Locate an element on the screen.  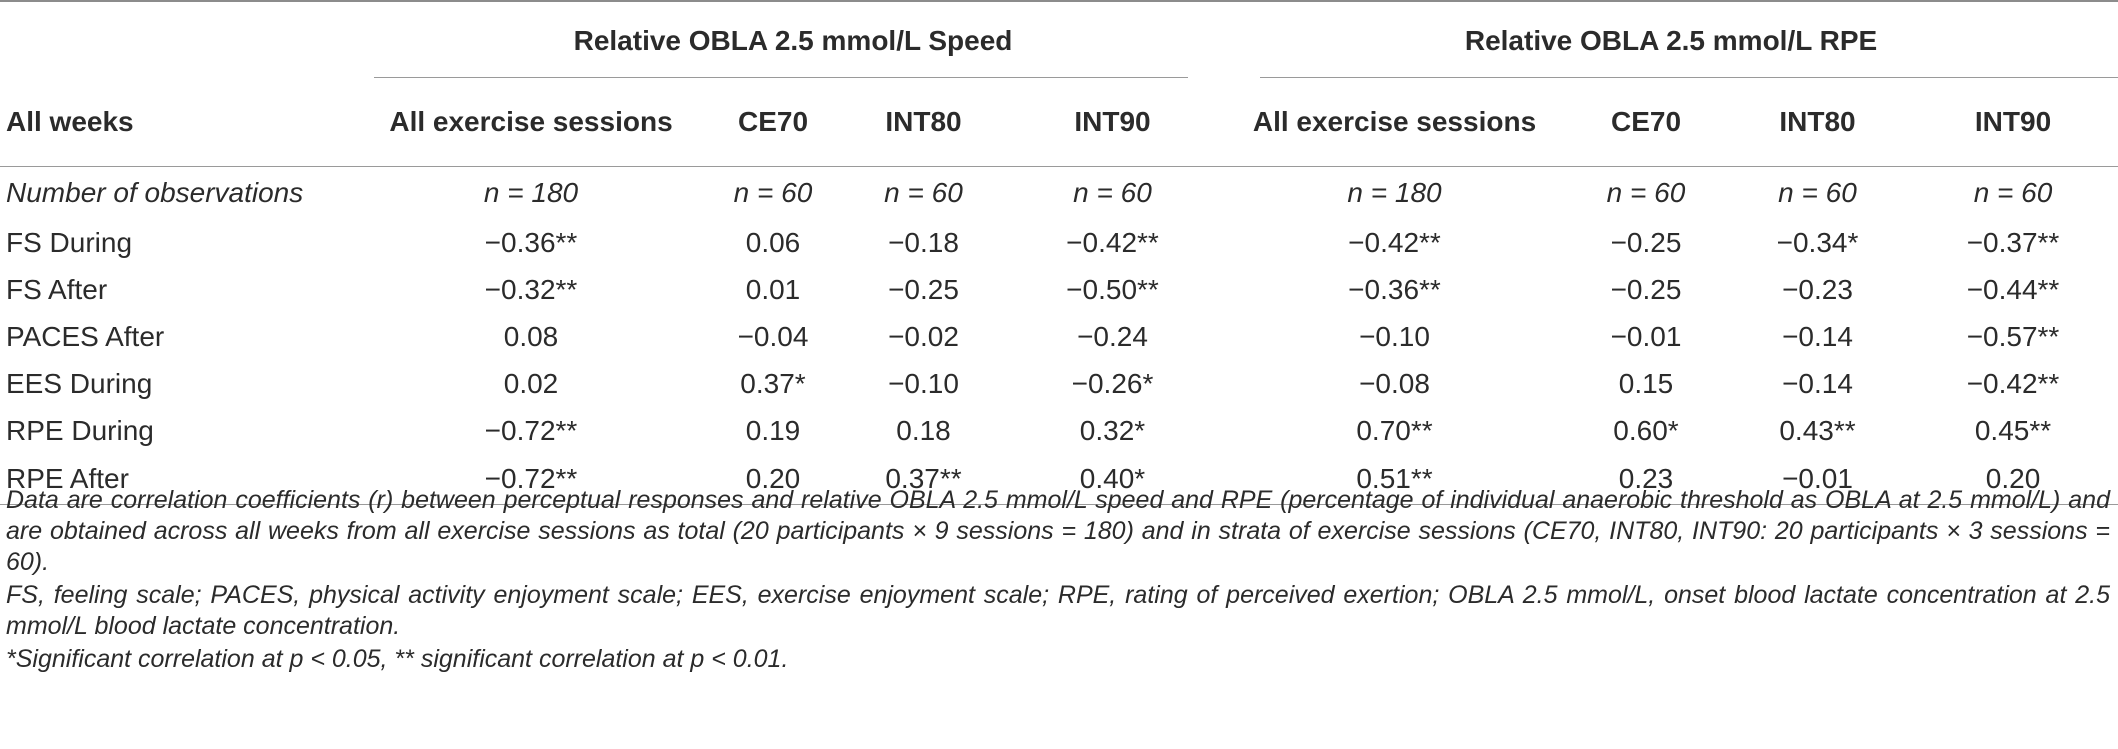
table-cell: −0.50** is located at coordinates (1112, 289).